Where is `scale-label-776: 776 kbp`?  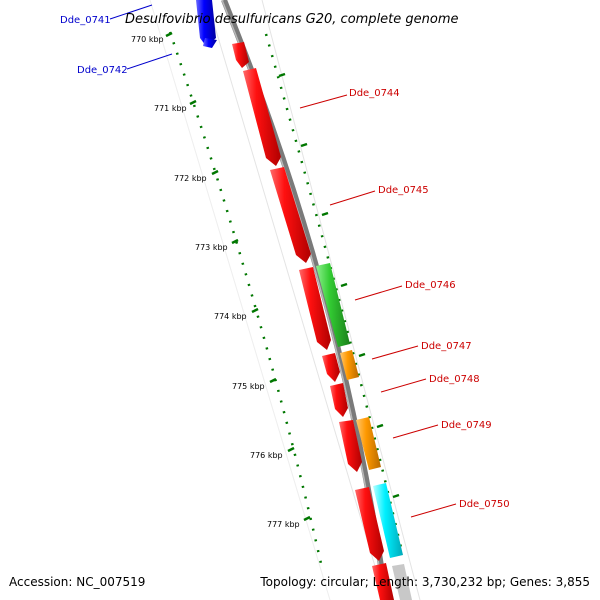
scale-label-776: 776 kbp is located at coordinates (266, 455).